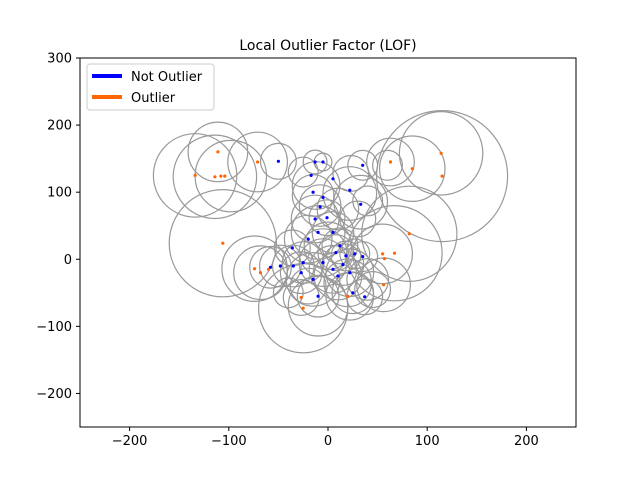  I want to click on data-points, so click(318, 230).